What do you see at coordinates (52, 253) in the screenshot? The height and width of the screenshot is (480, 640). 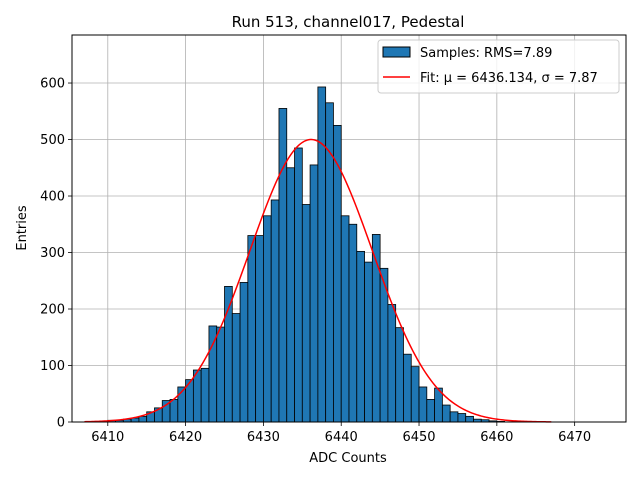 I see `y-tick-label: 300` at bounding box center [52, 253].